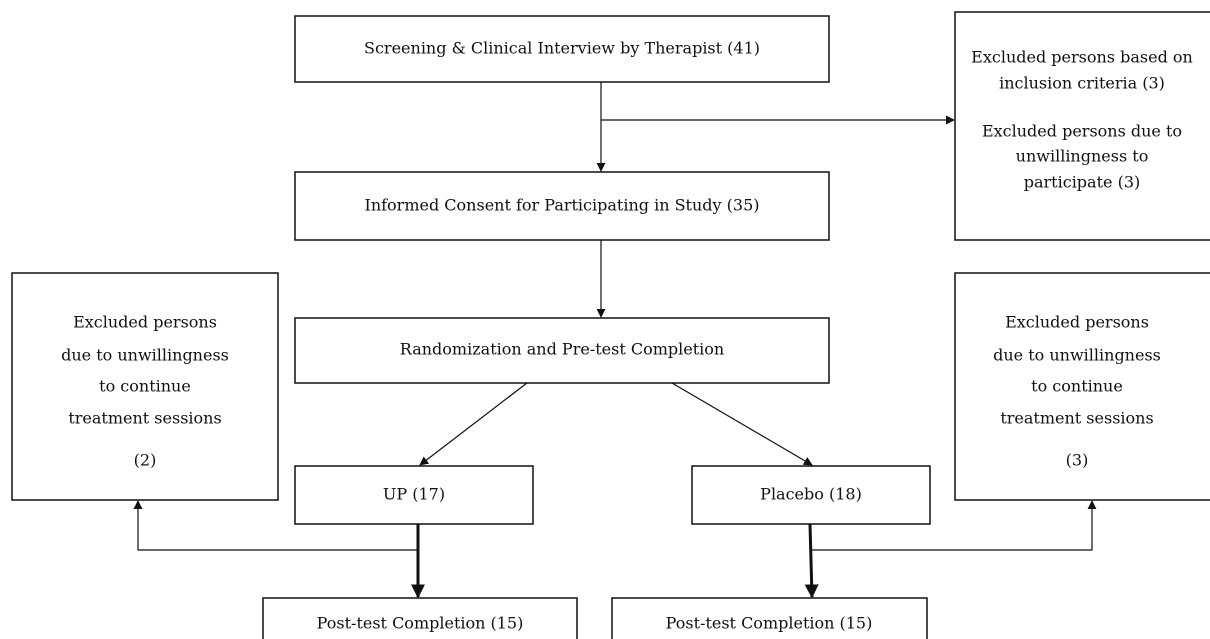 The width and height of the screenshot is (1210, 639). What do you see at coordinates (1082, 131) in the screenshot?
I see `node-label: Excluded persons due to` at bounding box center [1082, 131].